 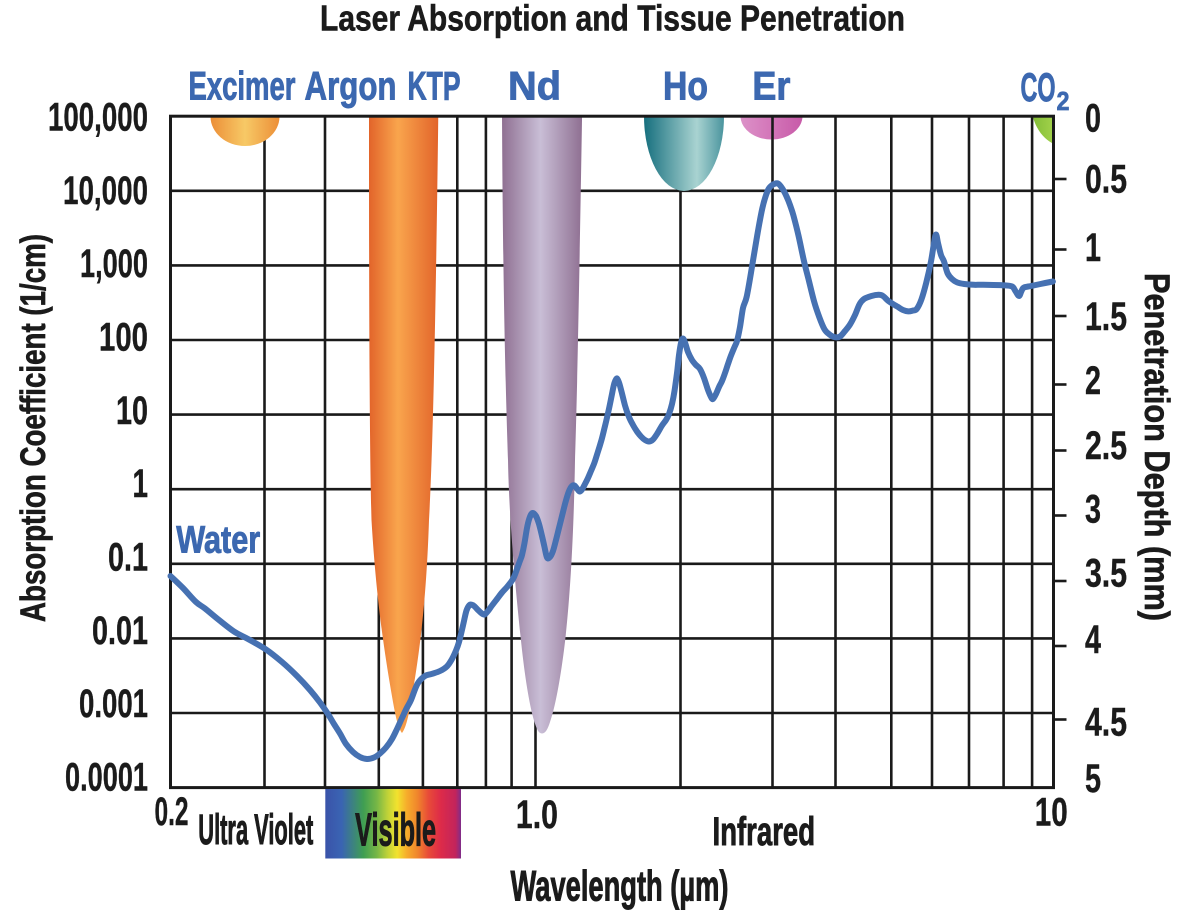 I want to click on svg-text: 1.0, so click(x=537, y=815).